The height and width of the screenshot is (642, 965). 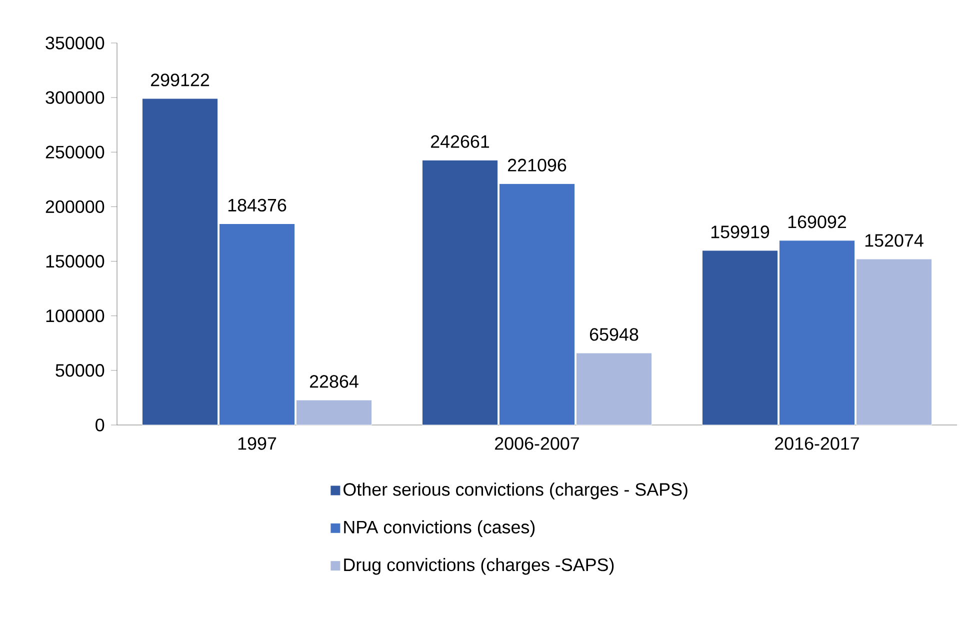 I want to click on y-tick-label: 250000, so click(x=75, y=152).